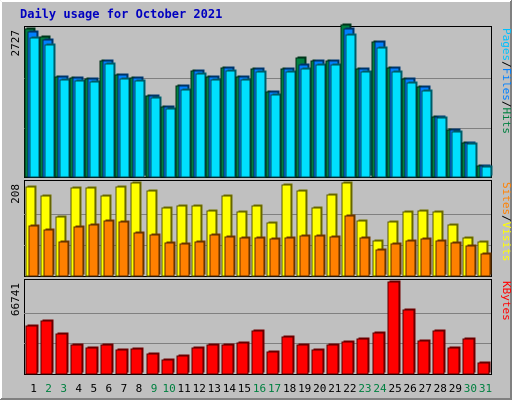 This screenshot has width=512, height=400. I want to click on day-label: 21, so click(334, 388).